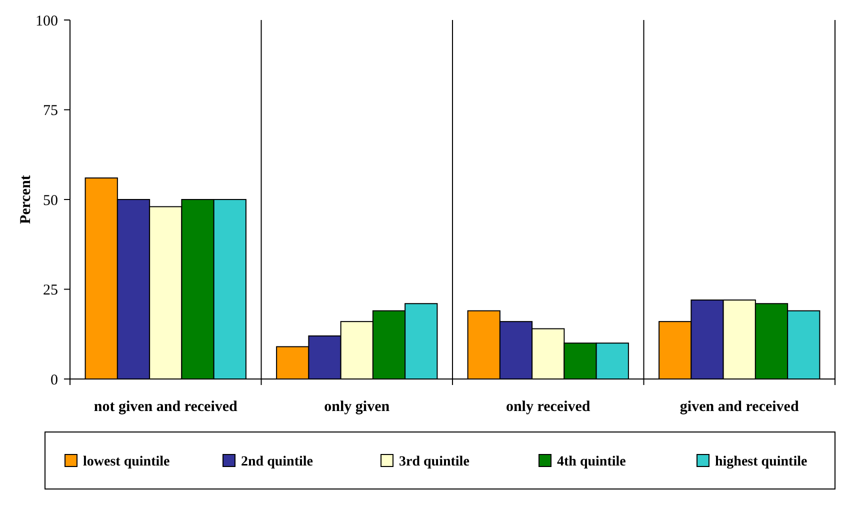 The image size is (847, 516). What do you see at coordinates (277, 462) in the screenshot?
I see `legend-label: 2nd quintile` at bounding box center [277, 462].